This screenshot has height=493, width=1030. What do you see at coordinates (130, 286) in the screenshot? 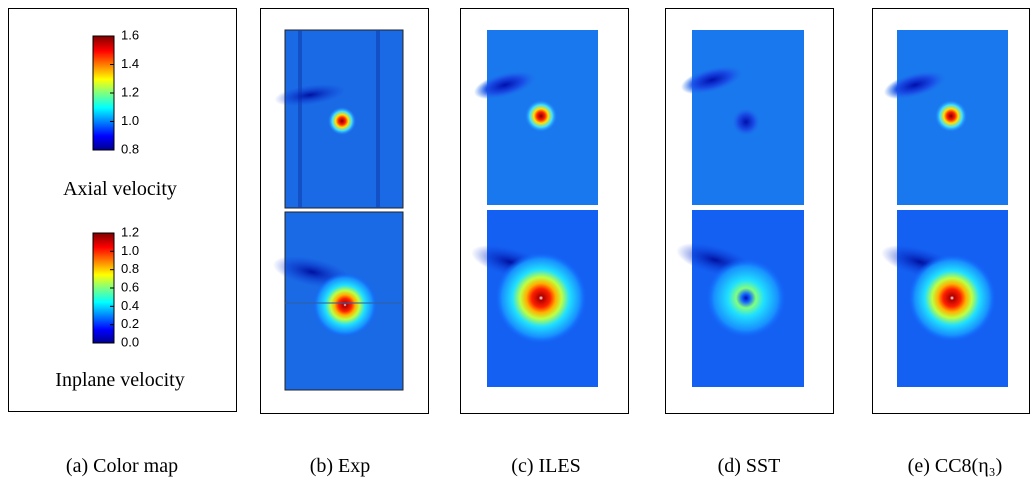
I see `colorbar-tick-label: 0.6` at bounding box center [130, 286].